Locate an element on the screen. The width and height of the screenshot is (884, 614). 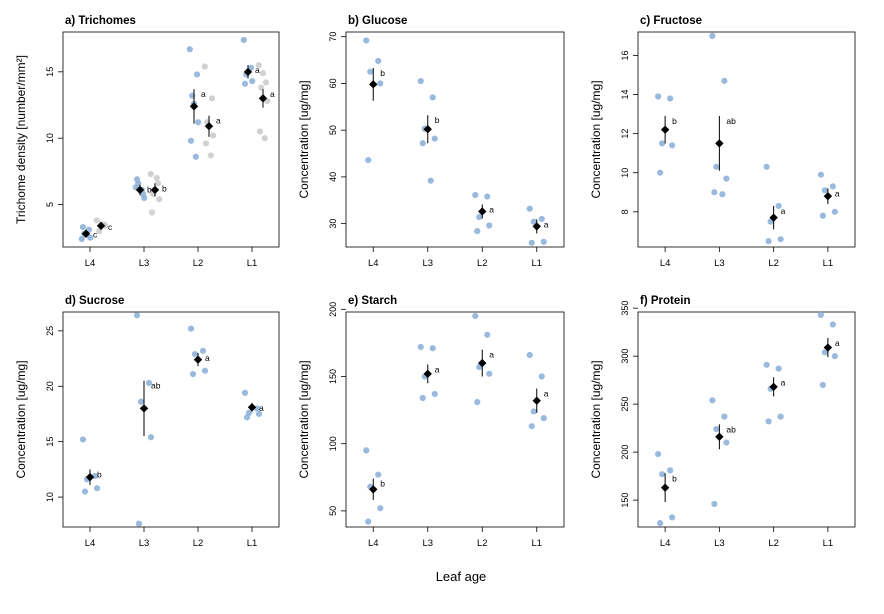
y-tick-label: 50 is located at coordinates (333, 130).